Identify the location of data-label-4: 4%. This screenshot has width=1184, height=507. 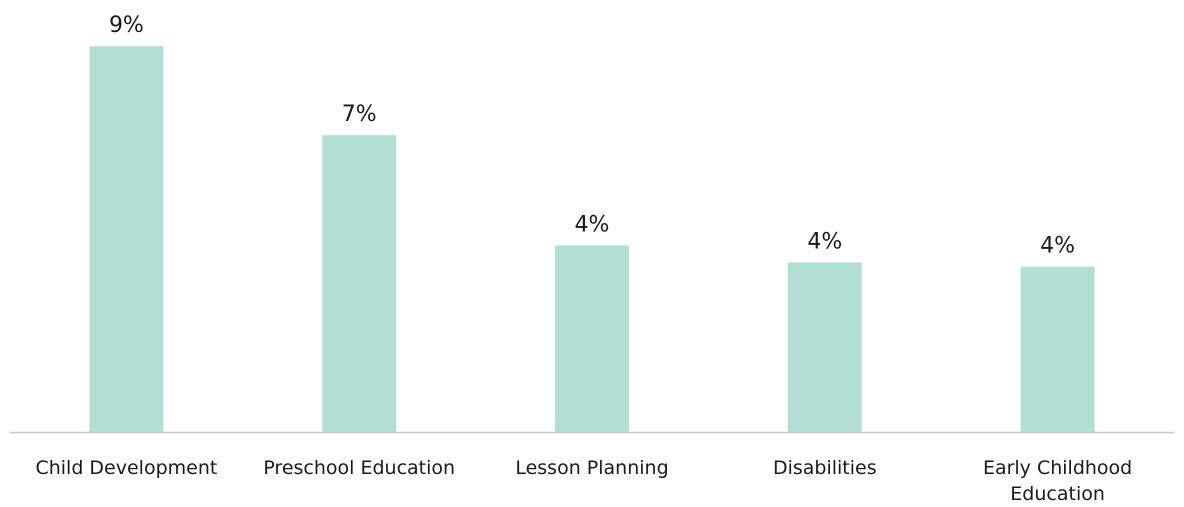
(1057, 246).